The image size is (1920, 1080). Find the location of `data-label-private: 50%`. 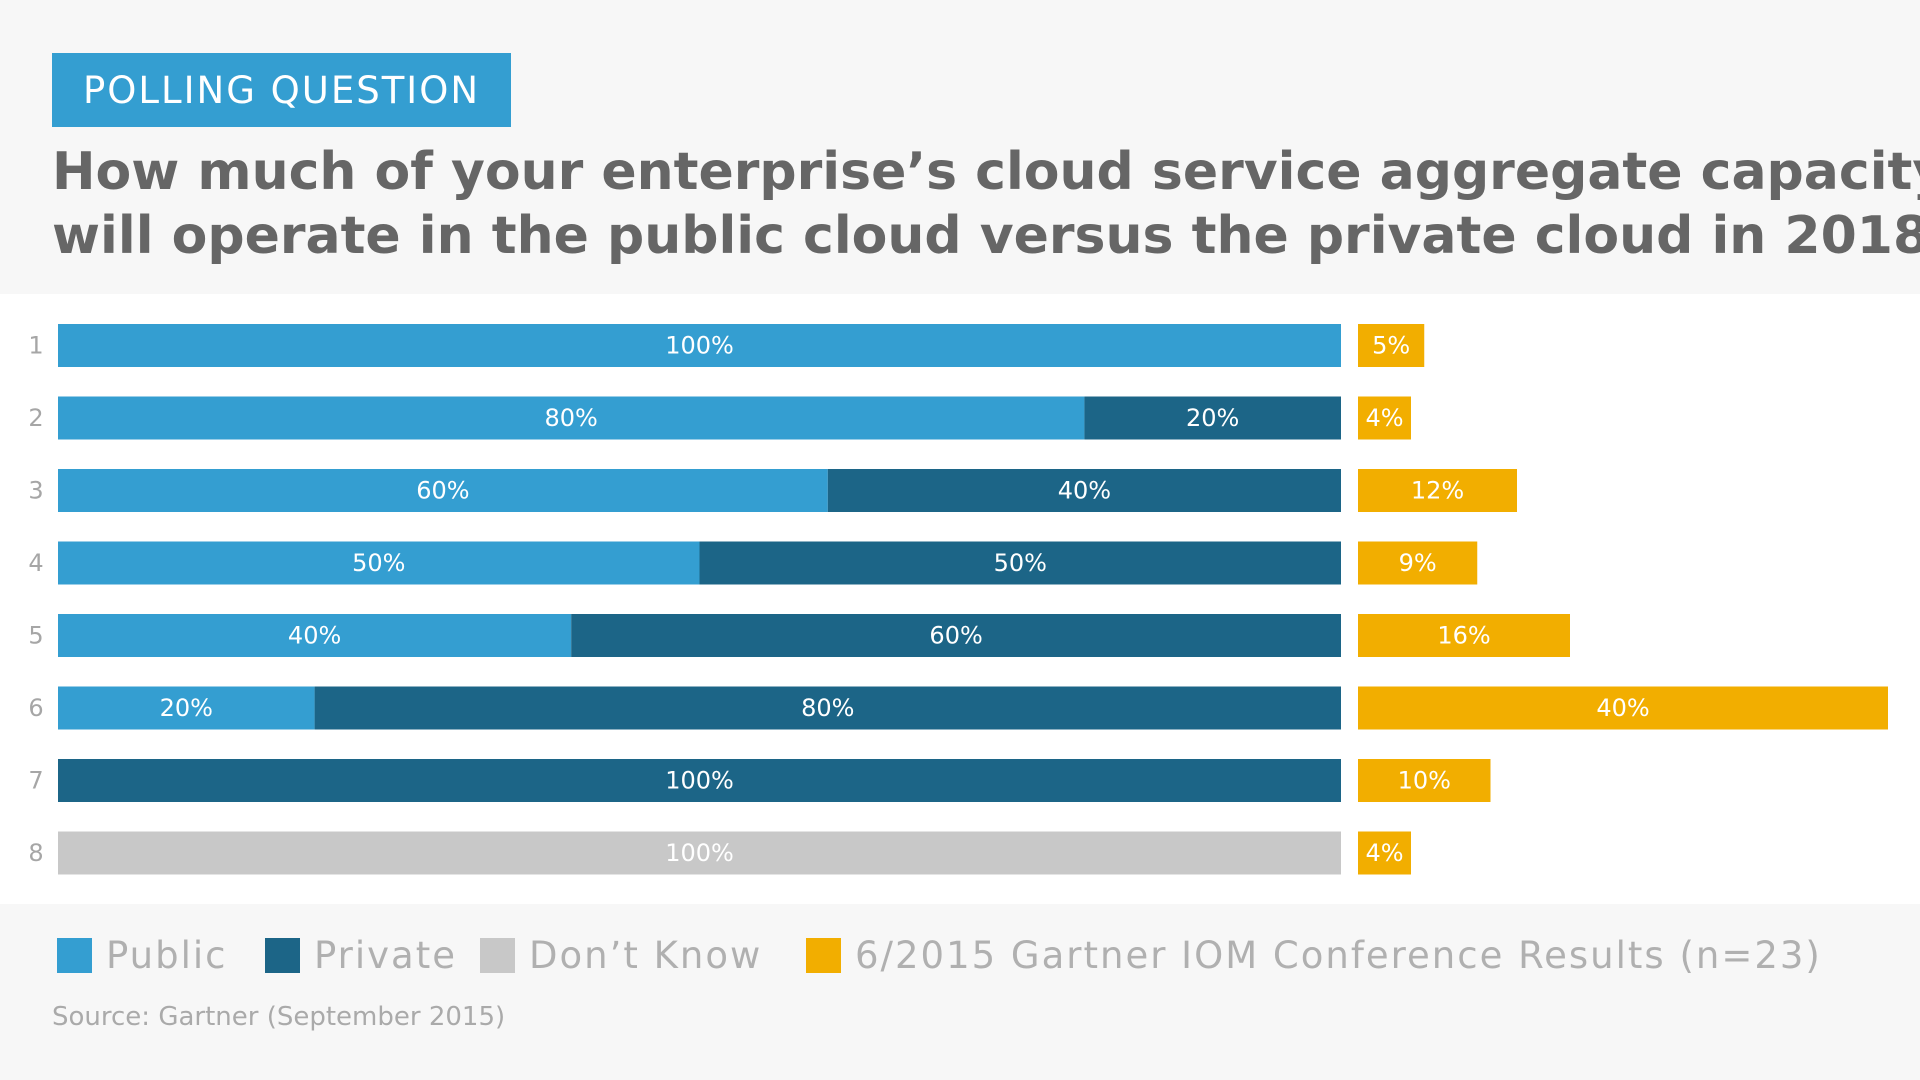

data-label-private: 50% is located at coordinates (1020, 563).